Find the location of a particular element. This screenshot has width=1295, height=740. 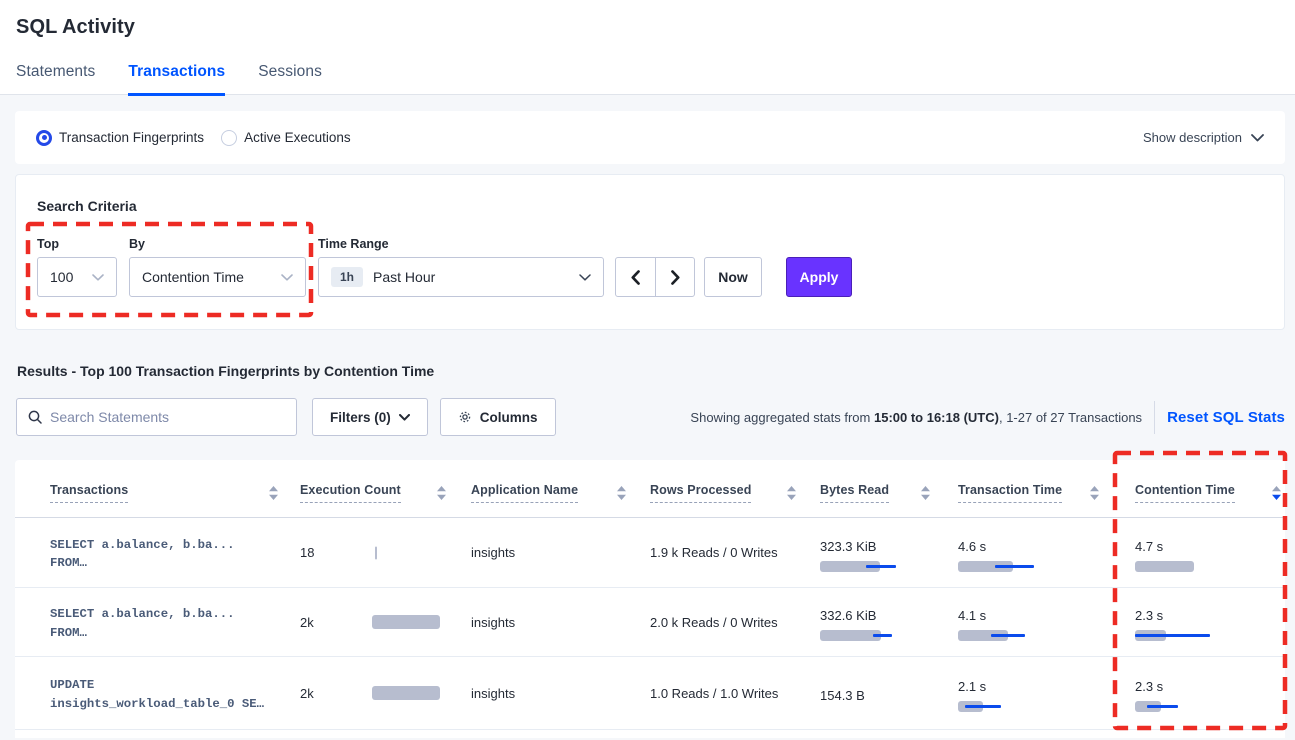

rows-processed-cell: 1.9 k Reads / 0 Writes is located at coordinates (714, 552).